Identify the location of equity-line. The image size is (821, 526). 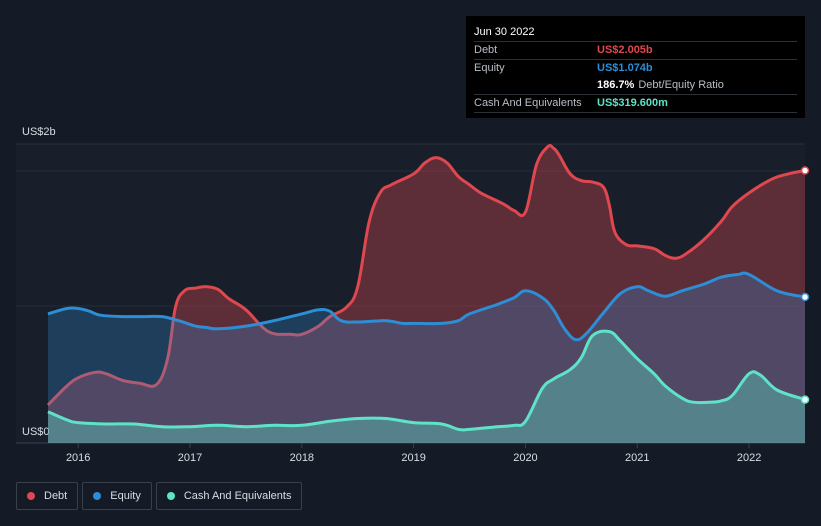
(426, 306).